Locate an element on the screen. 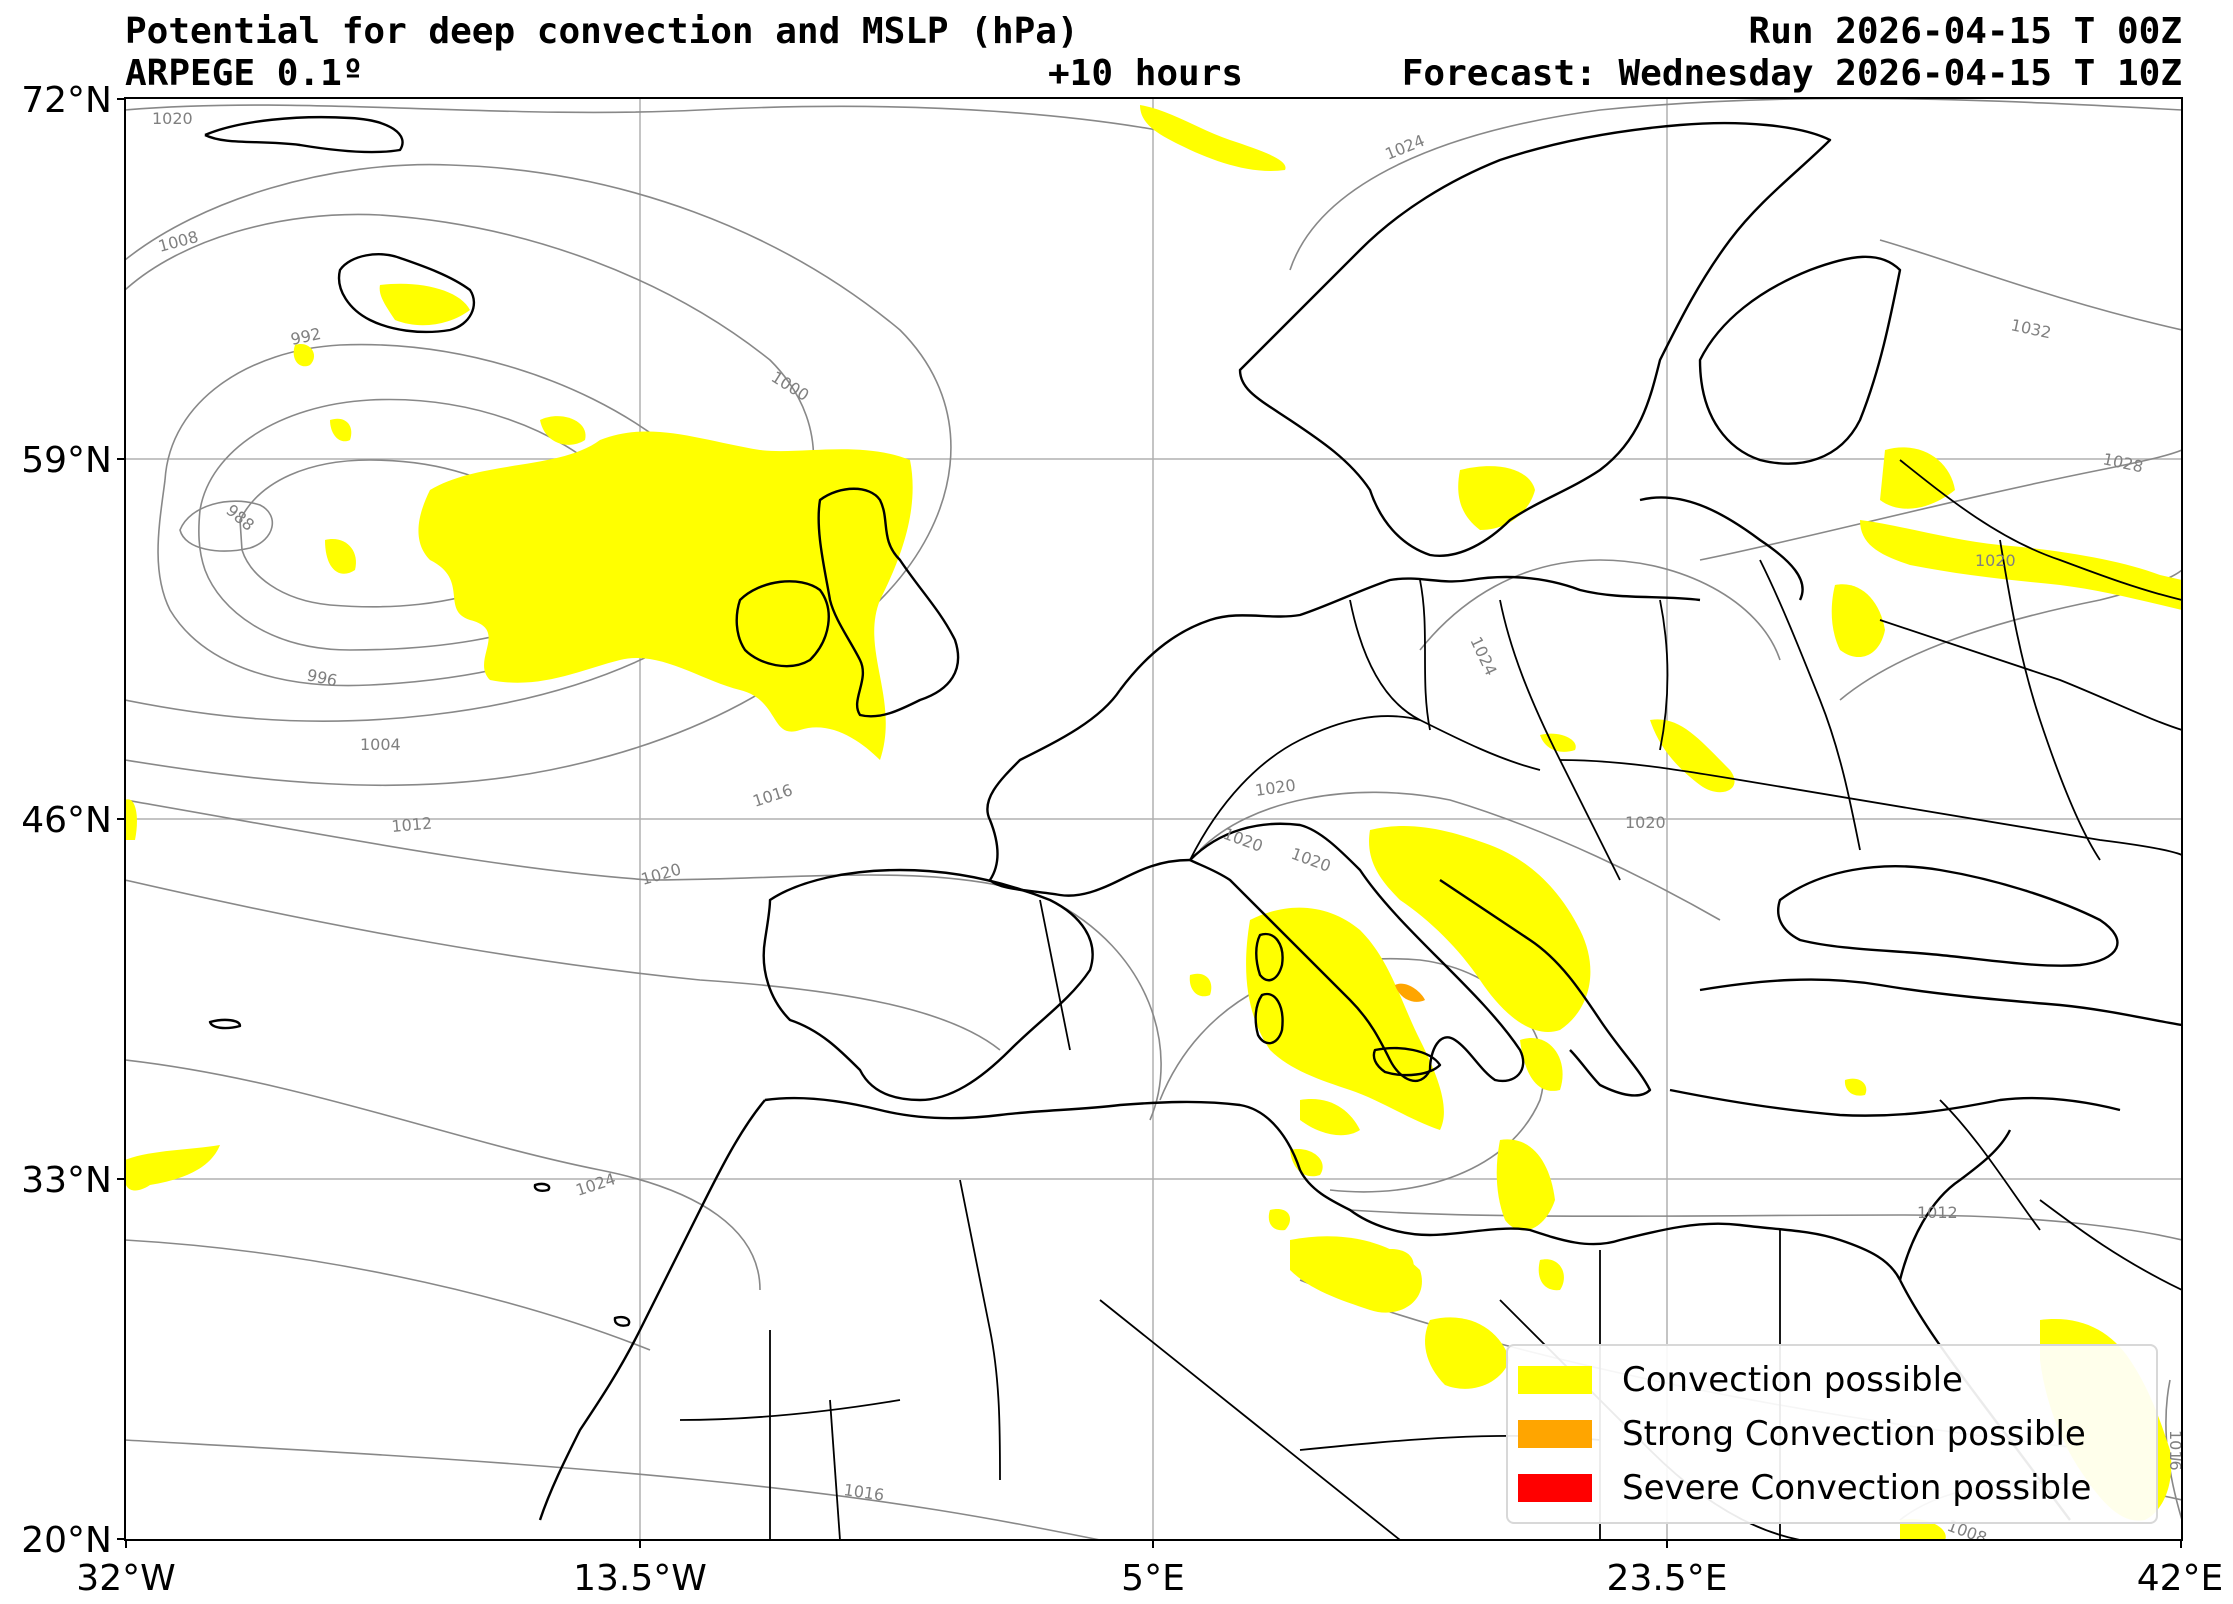 This screenshot has width=2233, height=1604. lat-tick-label: 72°N is located at coordinates (66, 100).